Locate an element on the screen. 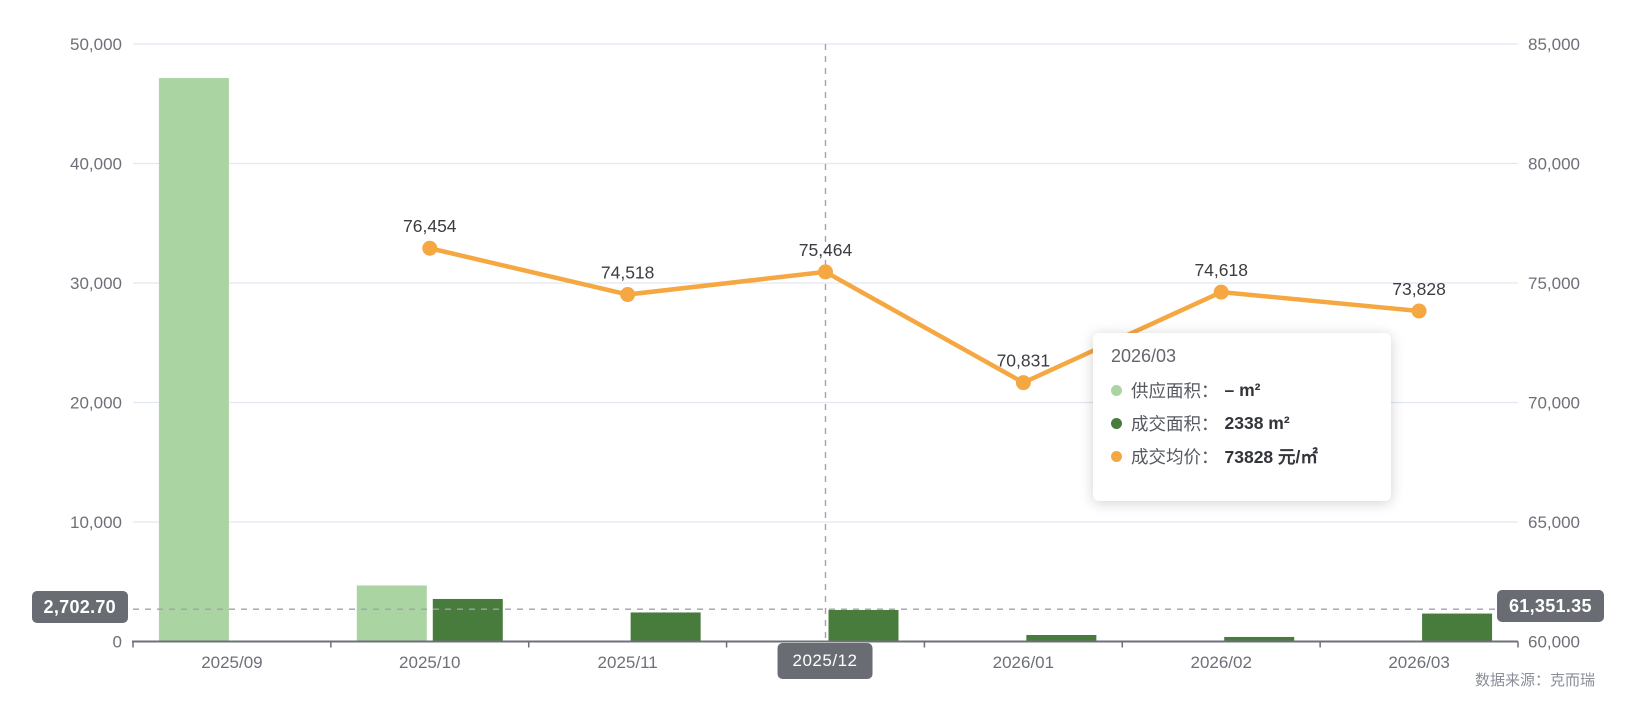 The height and width of the screenshot is (716, 1630). tooltip-series-label: 供应面积： is located at coordinates (1175, 391).